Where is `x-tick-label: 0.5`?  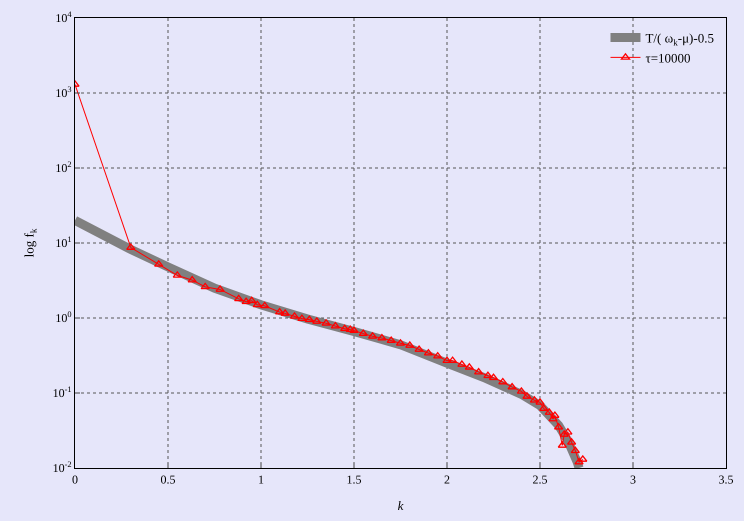 x-tick-label: 0.5 is located at coordinates (168, 479).